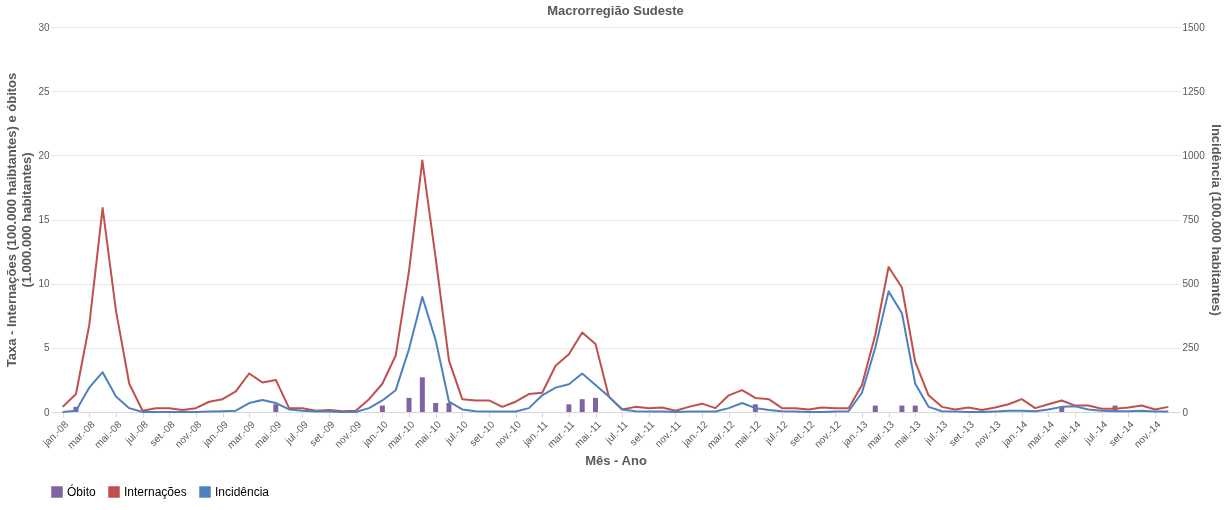 This screenshot has width=1227, height=510. Describe the element at coordinates (615, 10) in the screenshot. I see `chart-title: Macrorregião Sudeste` at that location.